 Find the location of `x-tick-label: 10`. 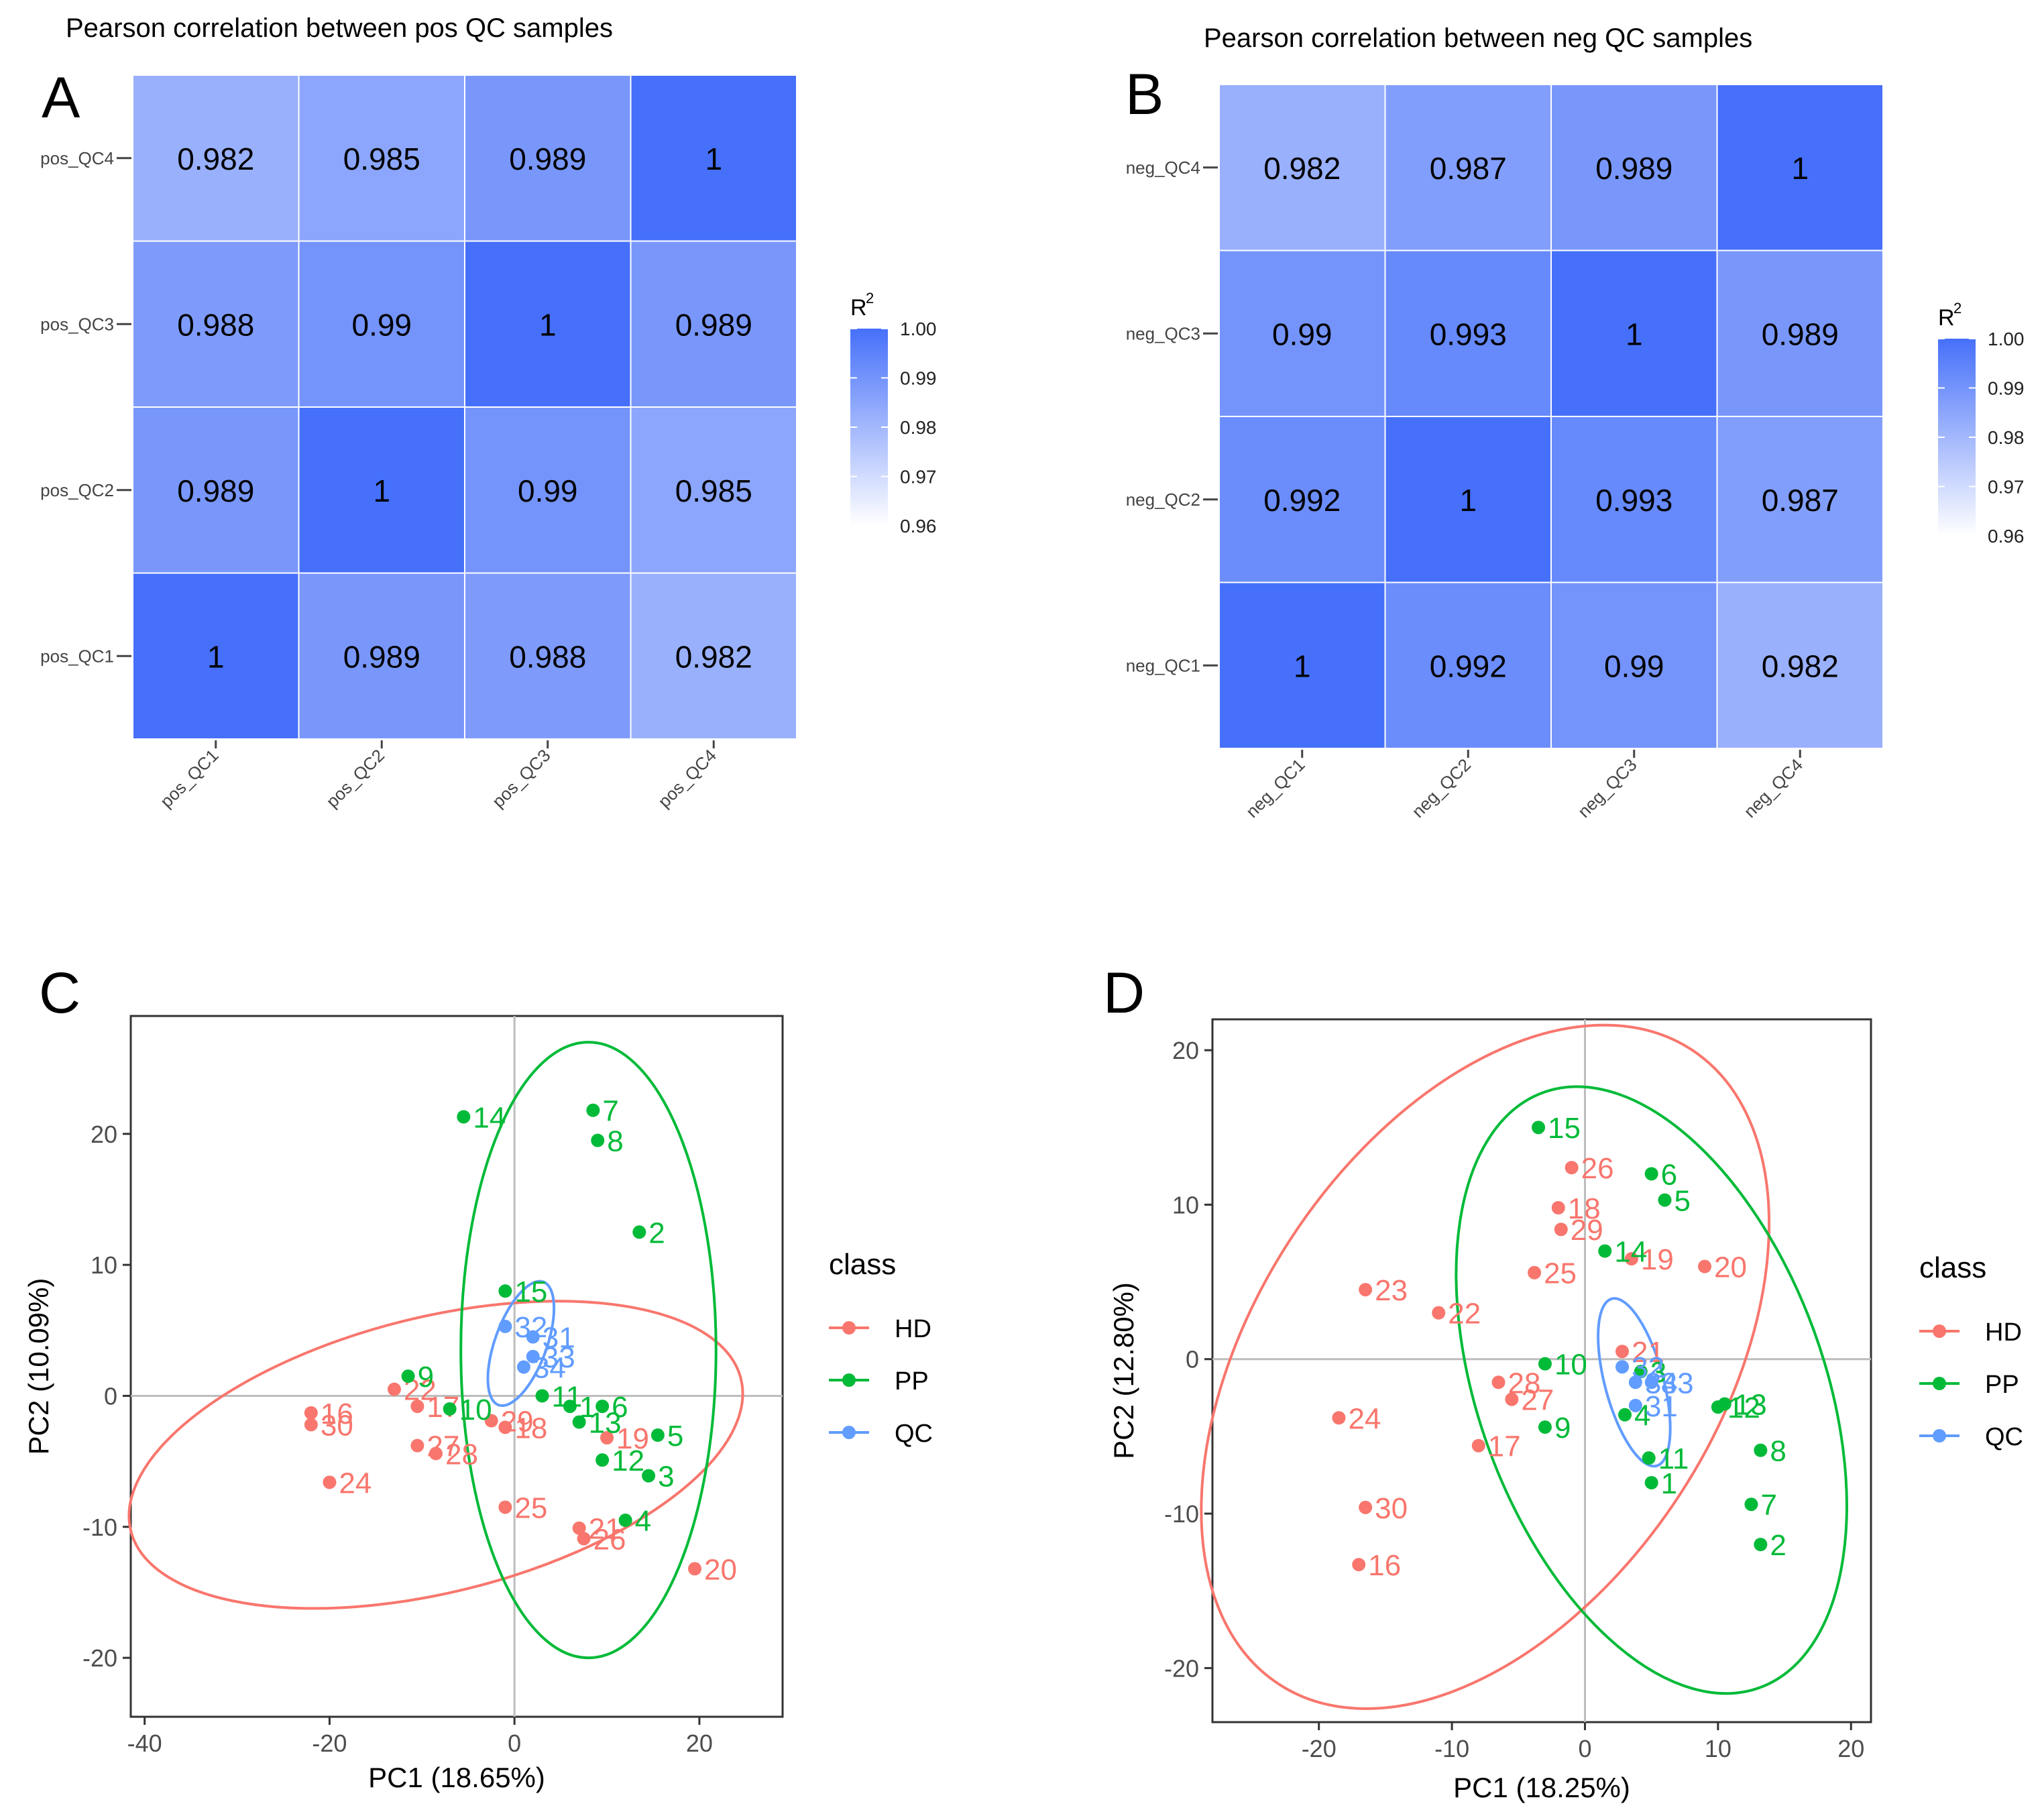

x-tick-label: 10 is located at coordinates (1718, 1748).